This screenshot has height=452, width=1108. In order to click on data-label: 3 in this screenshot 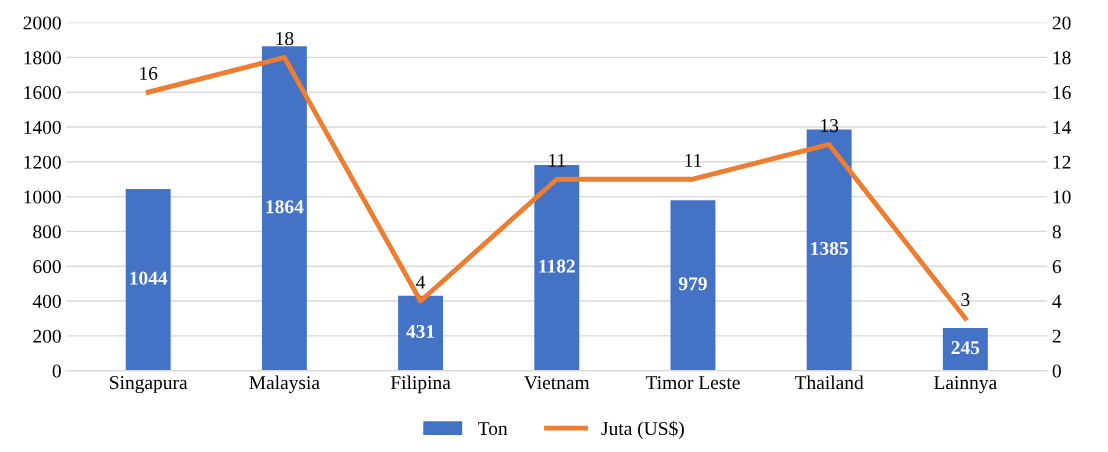, I will do `click(965, 300)`.